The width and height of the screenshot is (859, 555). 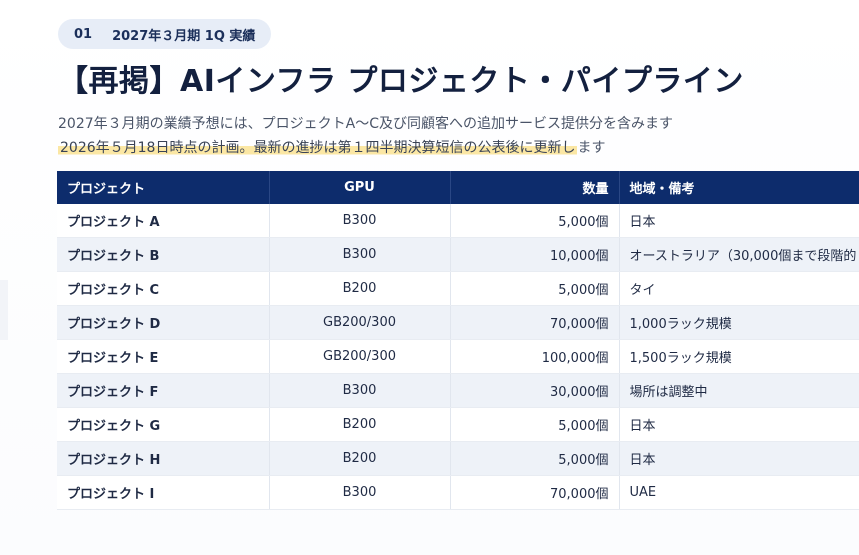 I want to click on project-name-cell: プロジェクト G, so click(x=163, y=424).